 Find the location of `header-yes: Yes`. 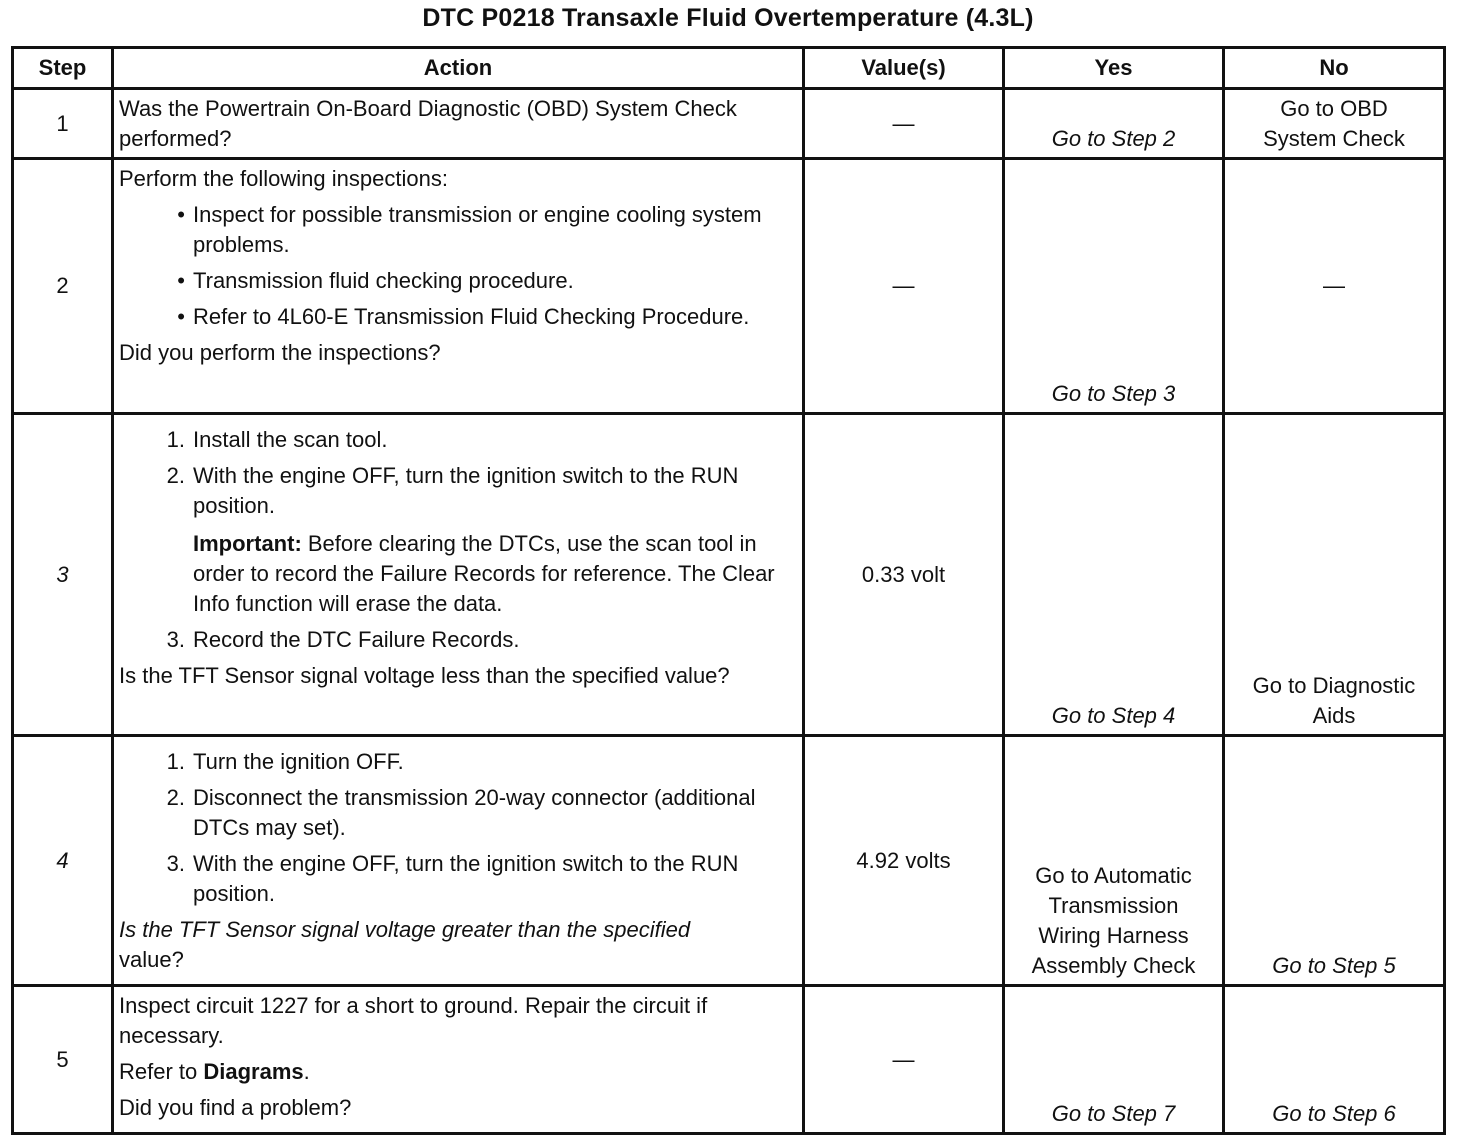

header-yes: Yes is located at coordinates (1113, 68).